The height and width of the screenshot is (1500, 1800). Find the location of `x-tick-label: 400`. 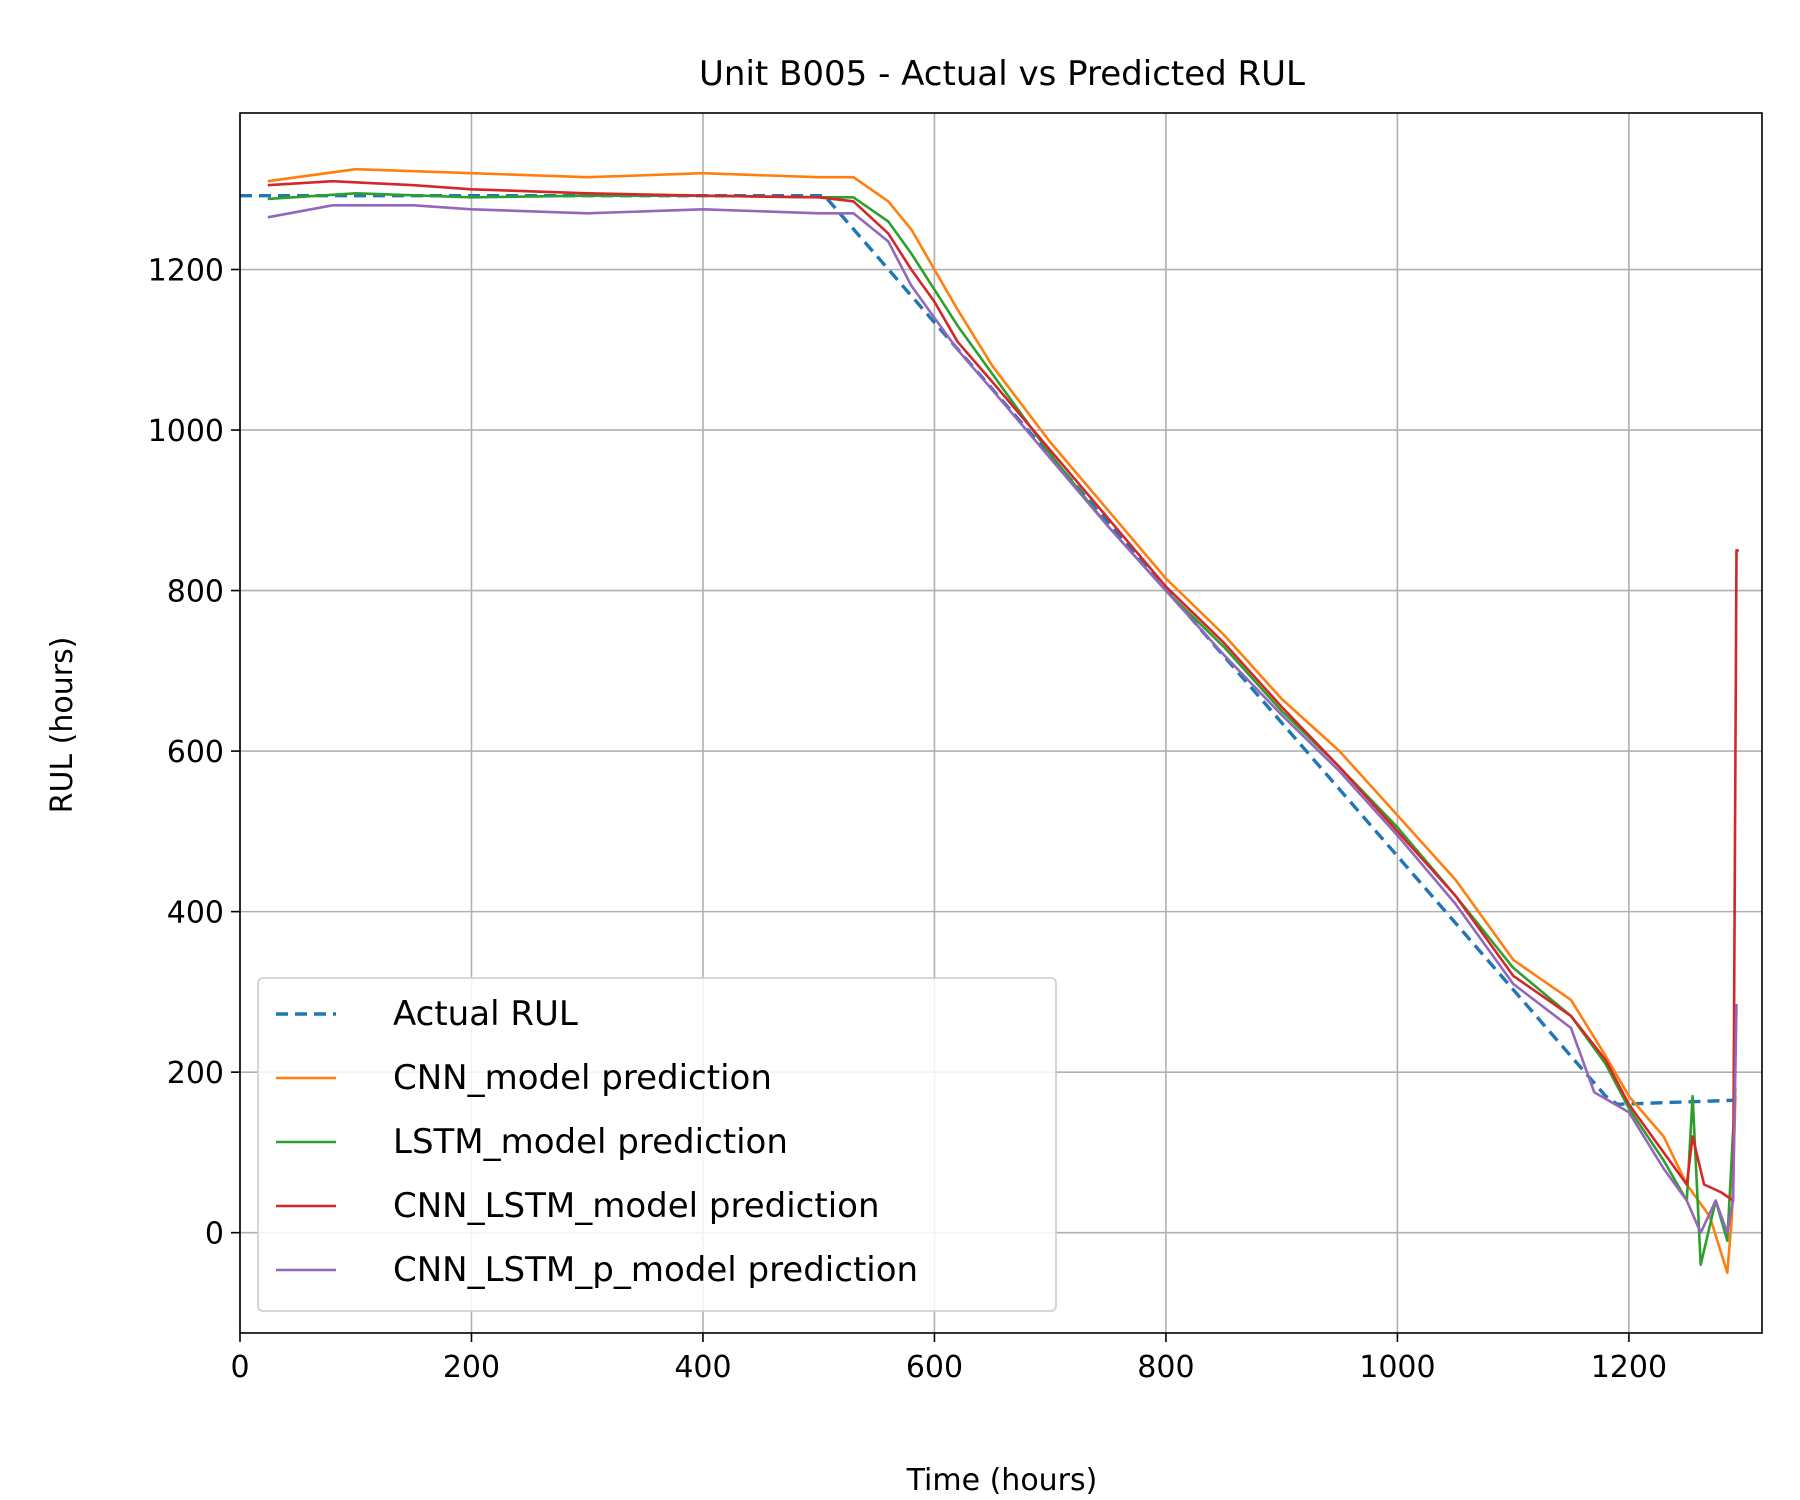

x-tick-label: 400 is located at coordinates (702, 1367).